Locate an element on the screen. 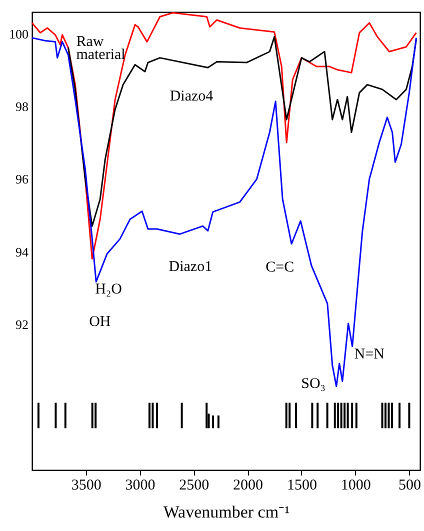 Image resolution: width=424 pixels, height=531 pixels. x-axis-title: Wavenumber cm⁻¹ is located at coordinates (226, 512).